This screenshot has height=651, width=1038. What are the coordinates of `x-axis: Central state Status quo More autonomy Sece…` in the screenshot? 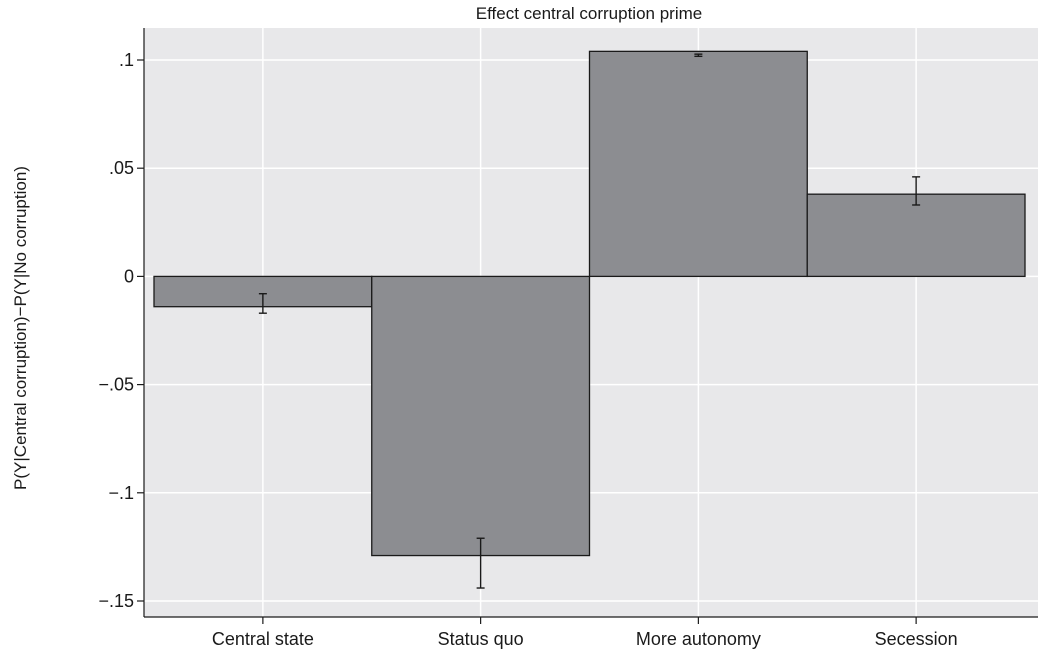 It's located at (591, 632).